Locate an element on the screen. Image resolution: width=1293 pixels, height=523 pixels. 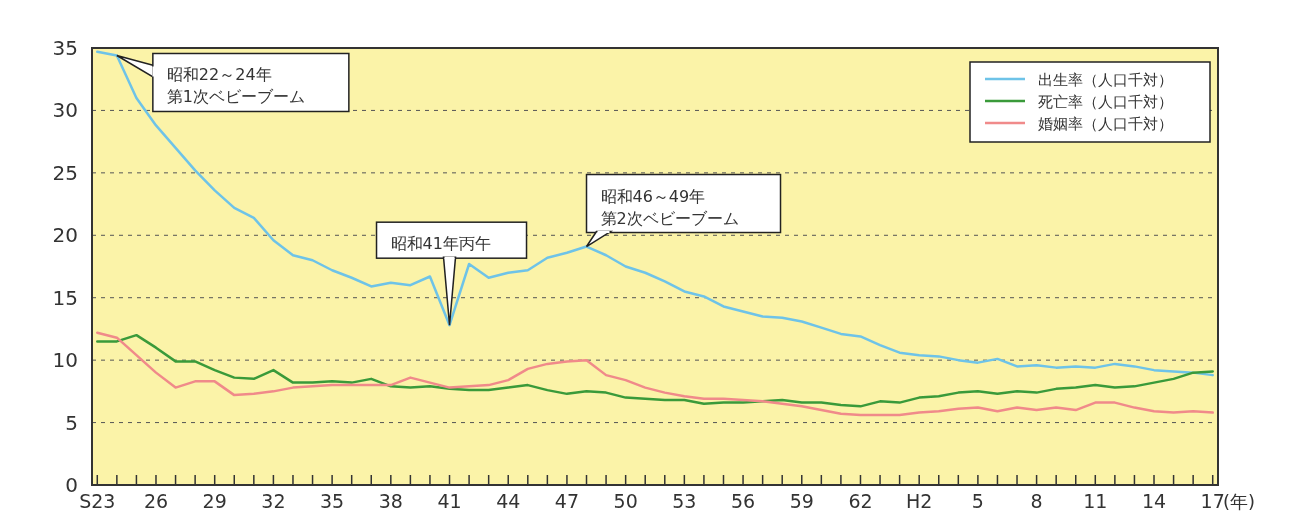
callout: 昭和46～49年 第2次ベビーブーム is located at coordinates (683, 210).